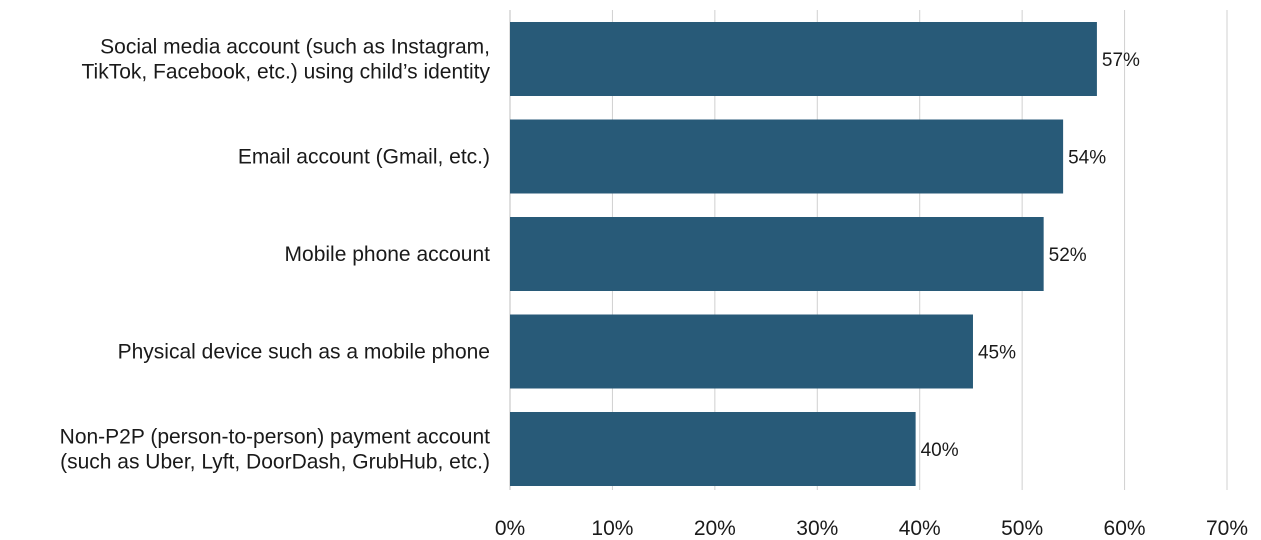 The width and height of the screenshot is (1261, 540). What do you see at coordinates (817, 528) in the screenshot?
I see `x-tick-label: 30%` at bounding box center [817, 528].